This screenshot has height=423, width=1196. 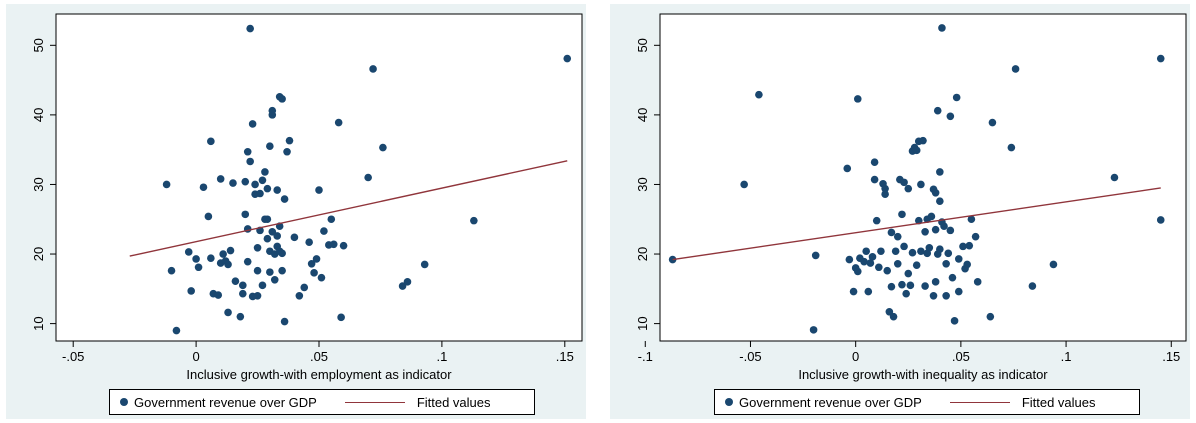 What do you see at coordinates (195, 356) in the screenshot?
I see `x-tick-label: 0` at bounding box center [195, 356].